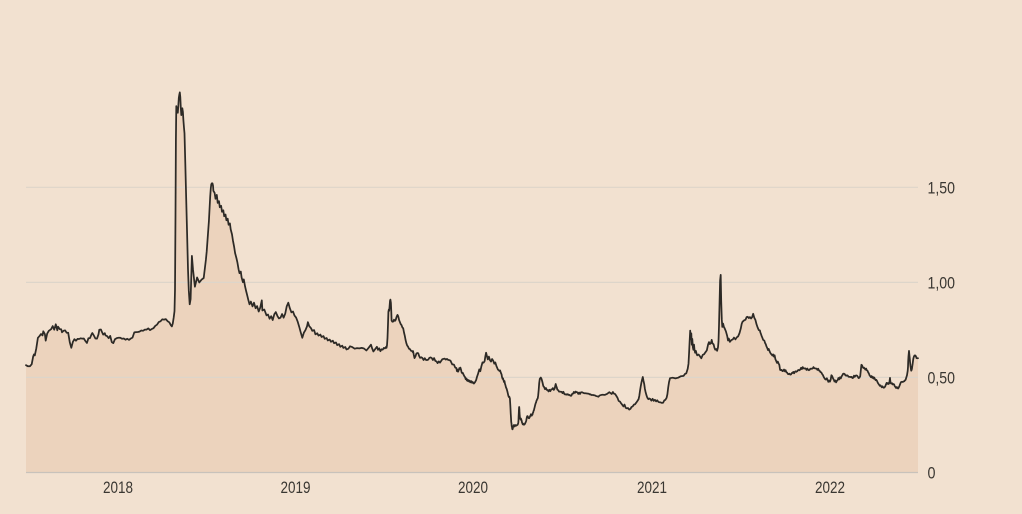  I want to click on svg-text: 2020, so click(473, 488).